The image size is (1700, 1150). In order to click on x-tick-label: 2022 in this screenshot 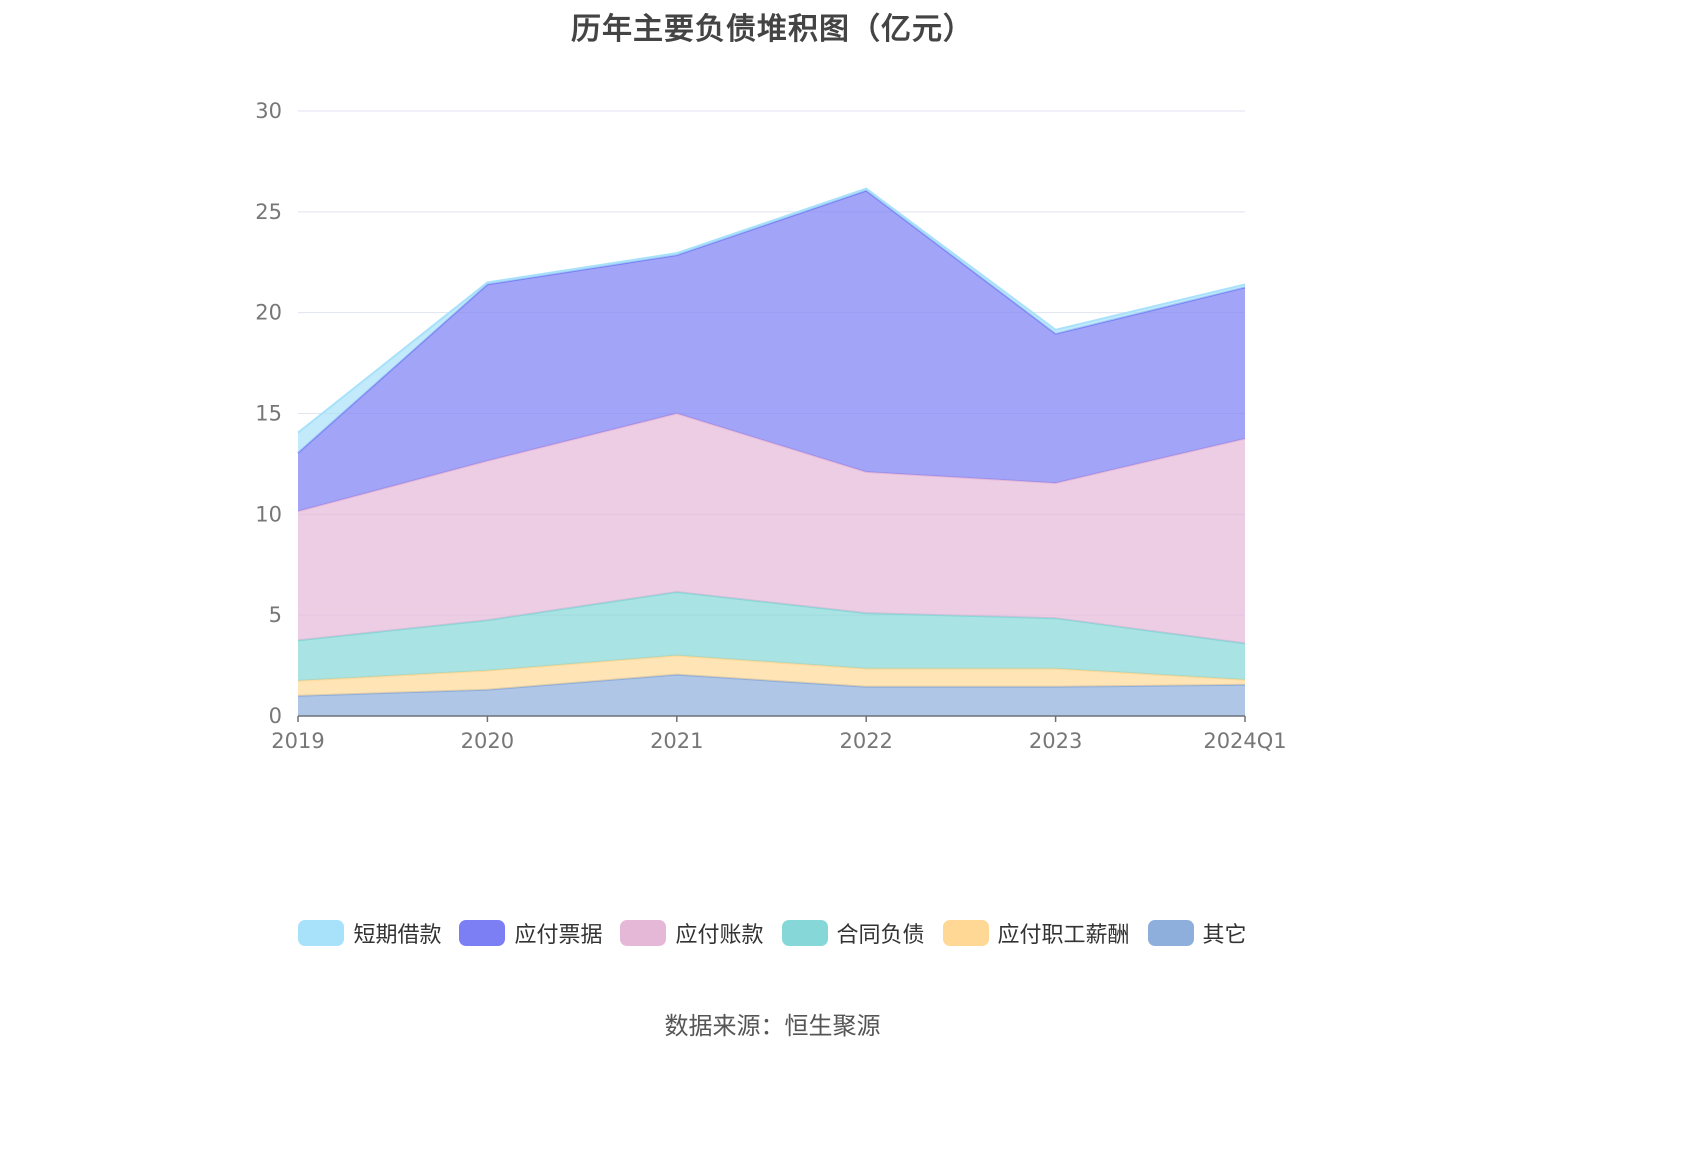, I will do `click(865, 741)`.